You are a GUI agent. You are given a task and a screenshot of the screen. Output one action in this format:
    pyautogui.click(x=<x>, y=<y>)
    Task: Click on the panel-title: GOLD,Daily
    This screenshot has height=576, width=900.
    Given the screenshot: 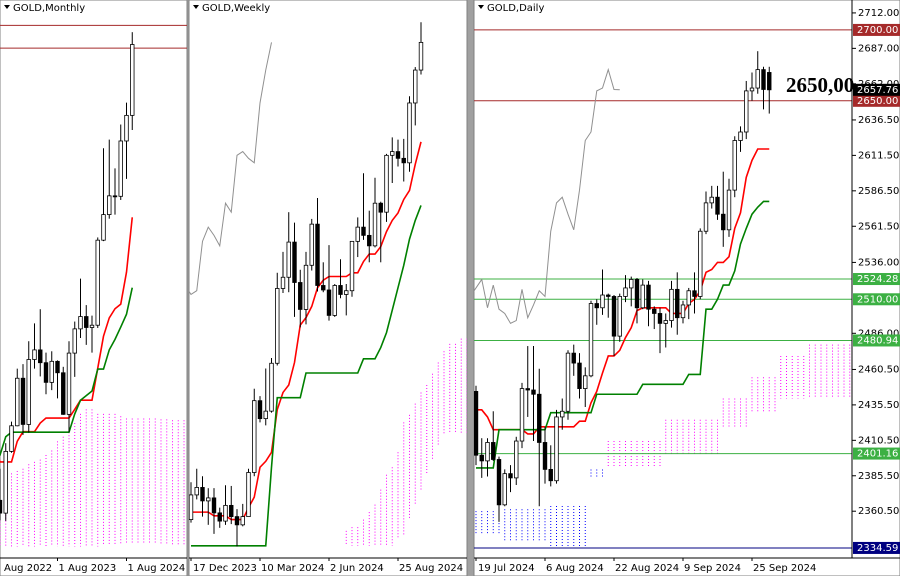 What is the action you would take?
    pyautogui.click(x=515, y=8)
    